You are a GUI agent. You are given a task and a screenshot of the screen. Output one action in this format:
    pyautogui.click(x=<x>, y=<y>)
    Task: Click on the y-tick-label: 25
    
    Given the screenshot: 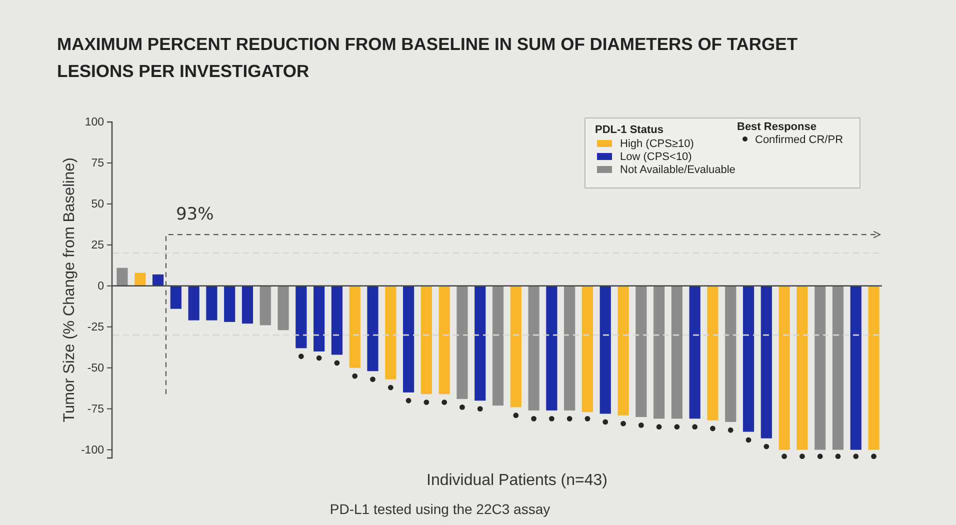 What is the action you would take?
    pyautogui.click(x=97, y=246)
    